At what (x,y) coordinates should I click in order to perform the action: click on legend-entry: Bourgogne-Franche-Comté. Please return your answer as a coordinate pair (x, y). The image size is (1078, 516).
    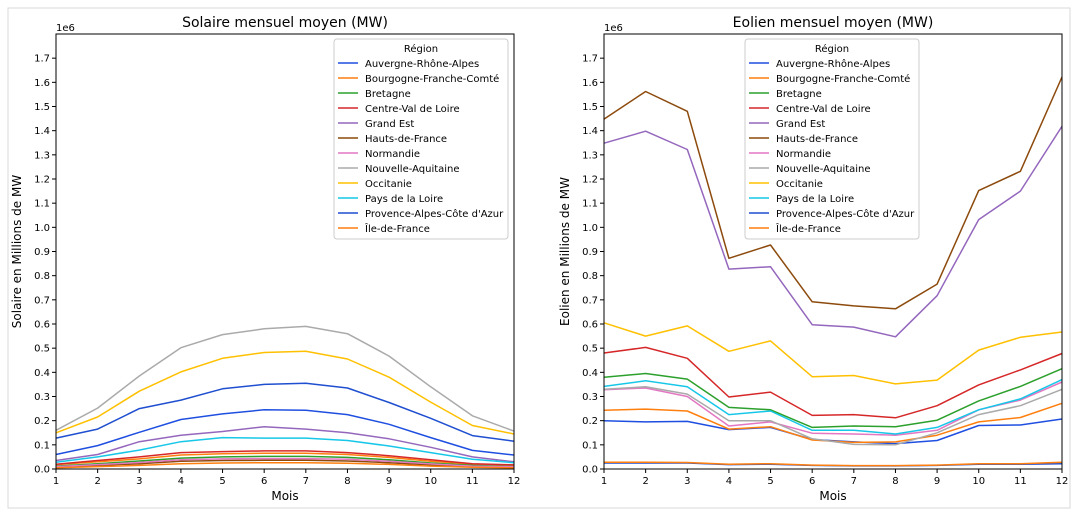
    Looking at the image, I should click on (843, 79).